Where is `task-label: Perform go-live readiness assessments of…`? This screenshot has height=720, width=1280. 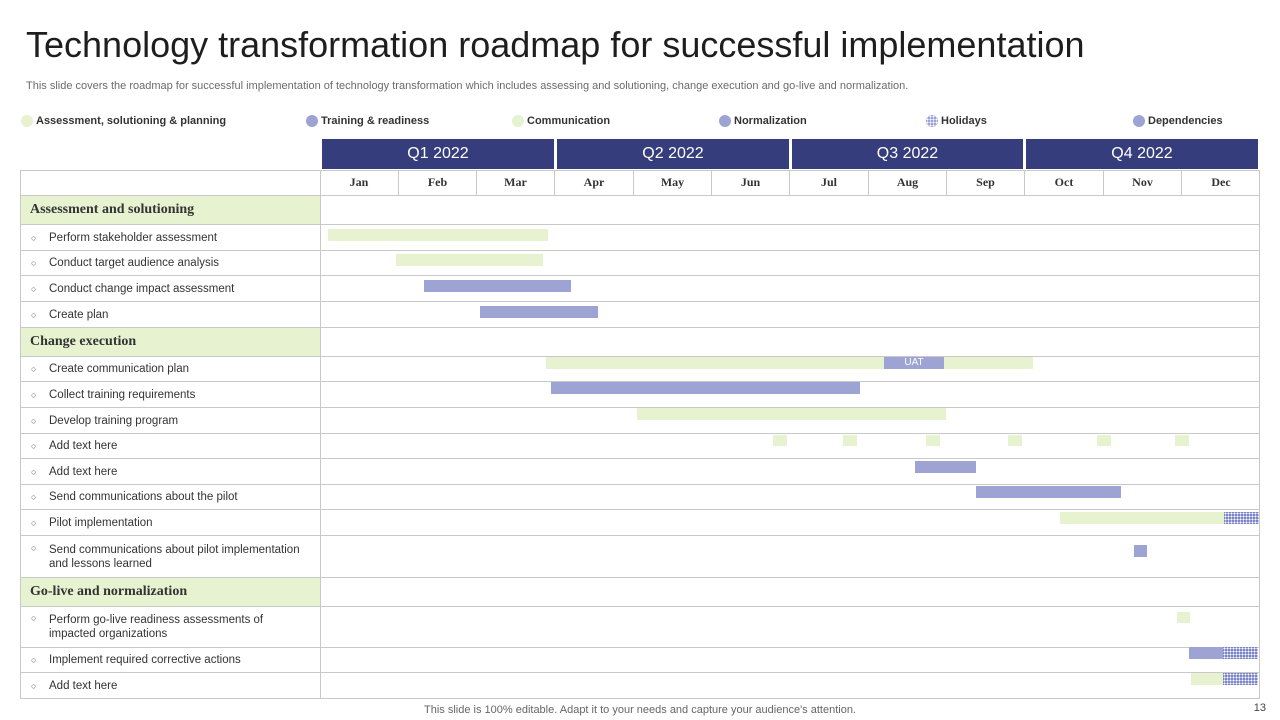
task-label: Perform go-live readiness assessments of… is located at coordinates (156, 627).